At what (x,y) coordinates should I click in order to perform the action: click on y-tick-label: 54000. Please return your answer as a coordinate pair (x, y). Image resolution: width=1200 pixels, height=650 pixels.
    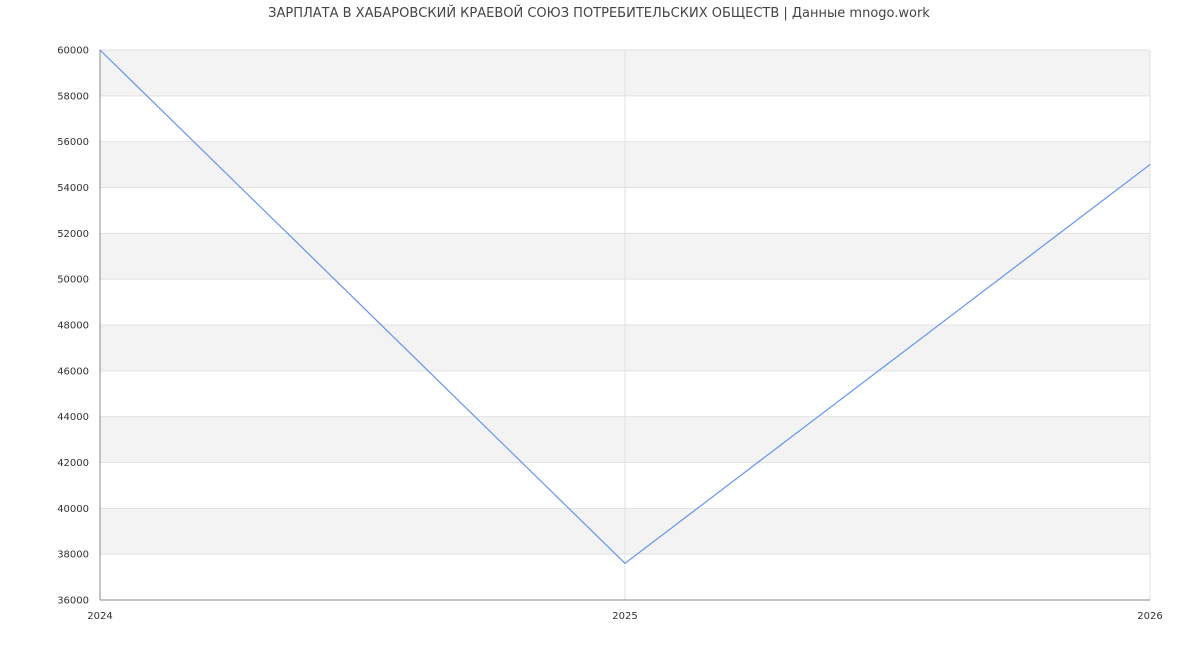
    Looking at the image, I should click on (73, 188).